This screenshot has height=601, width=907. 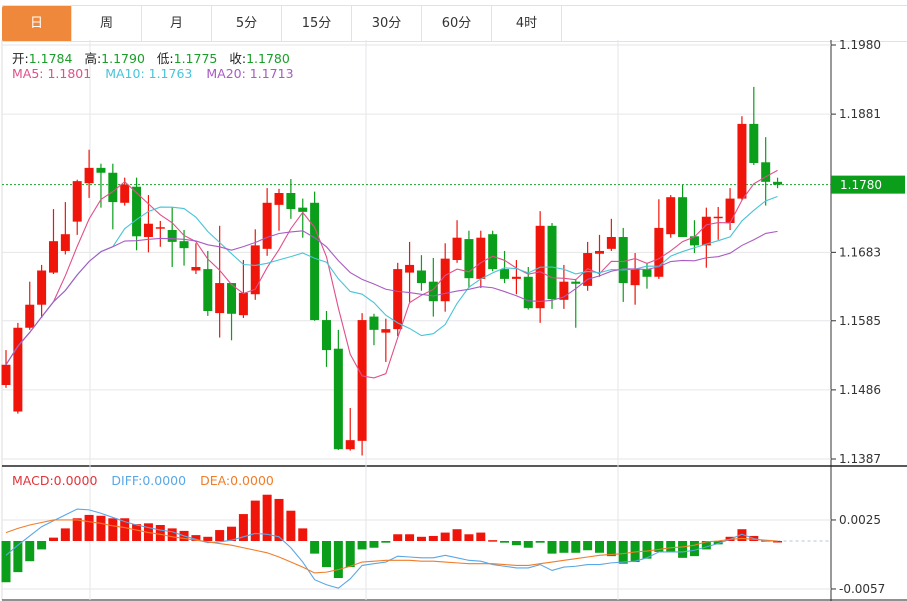 I want to click on current-price-tag, so click(x=868, y=184).